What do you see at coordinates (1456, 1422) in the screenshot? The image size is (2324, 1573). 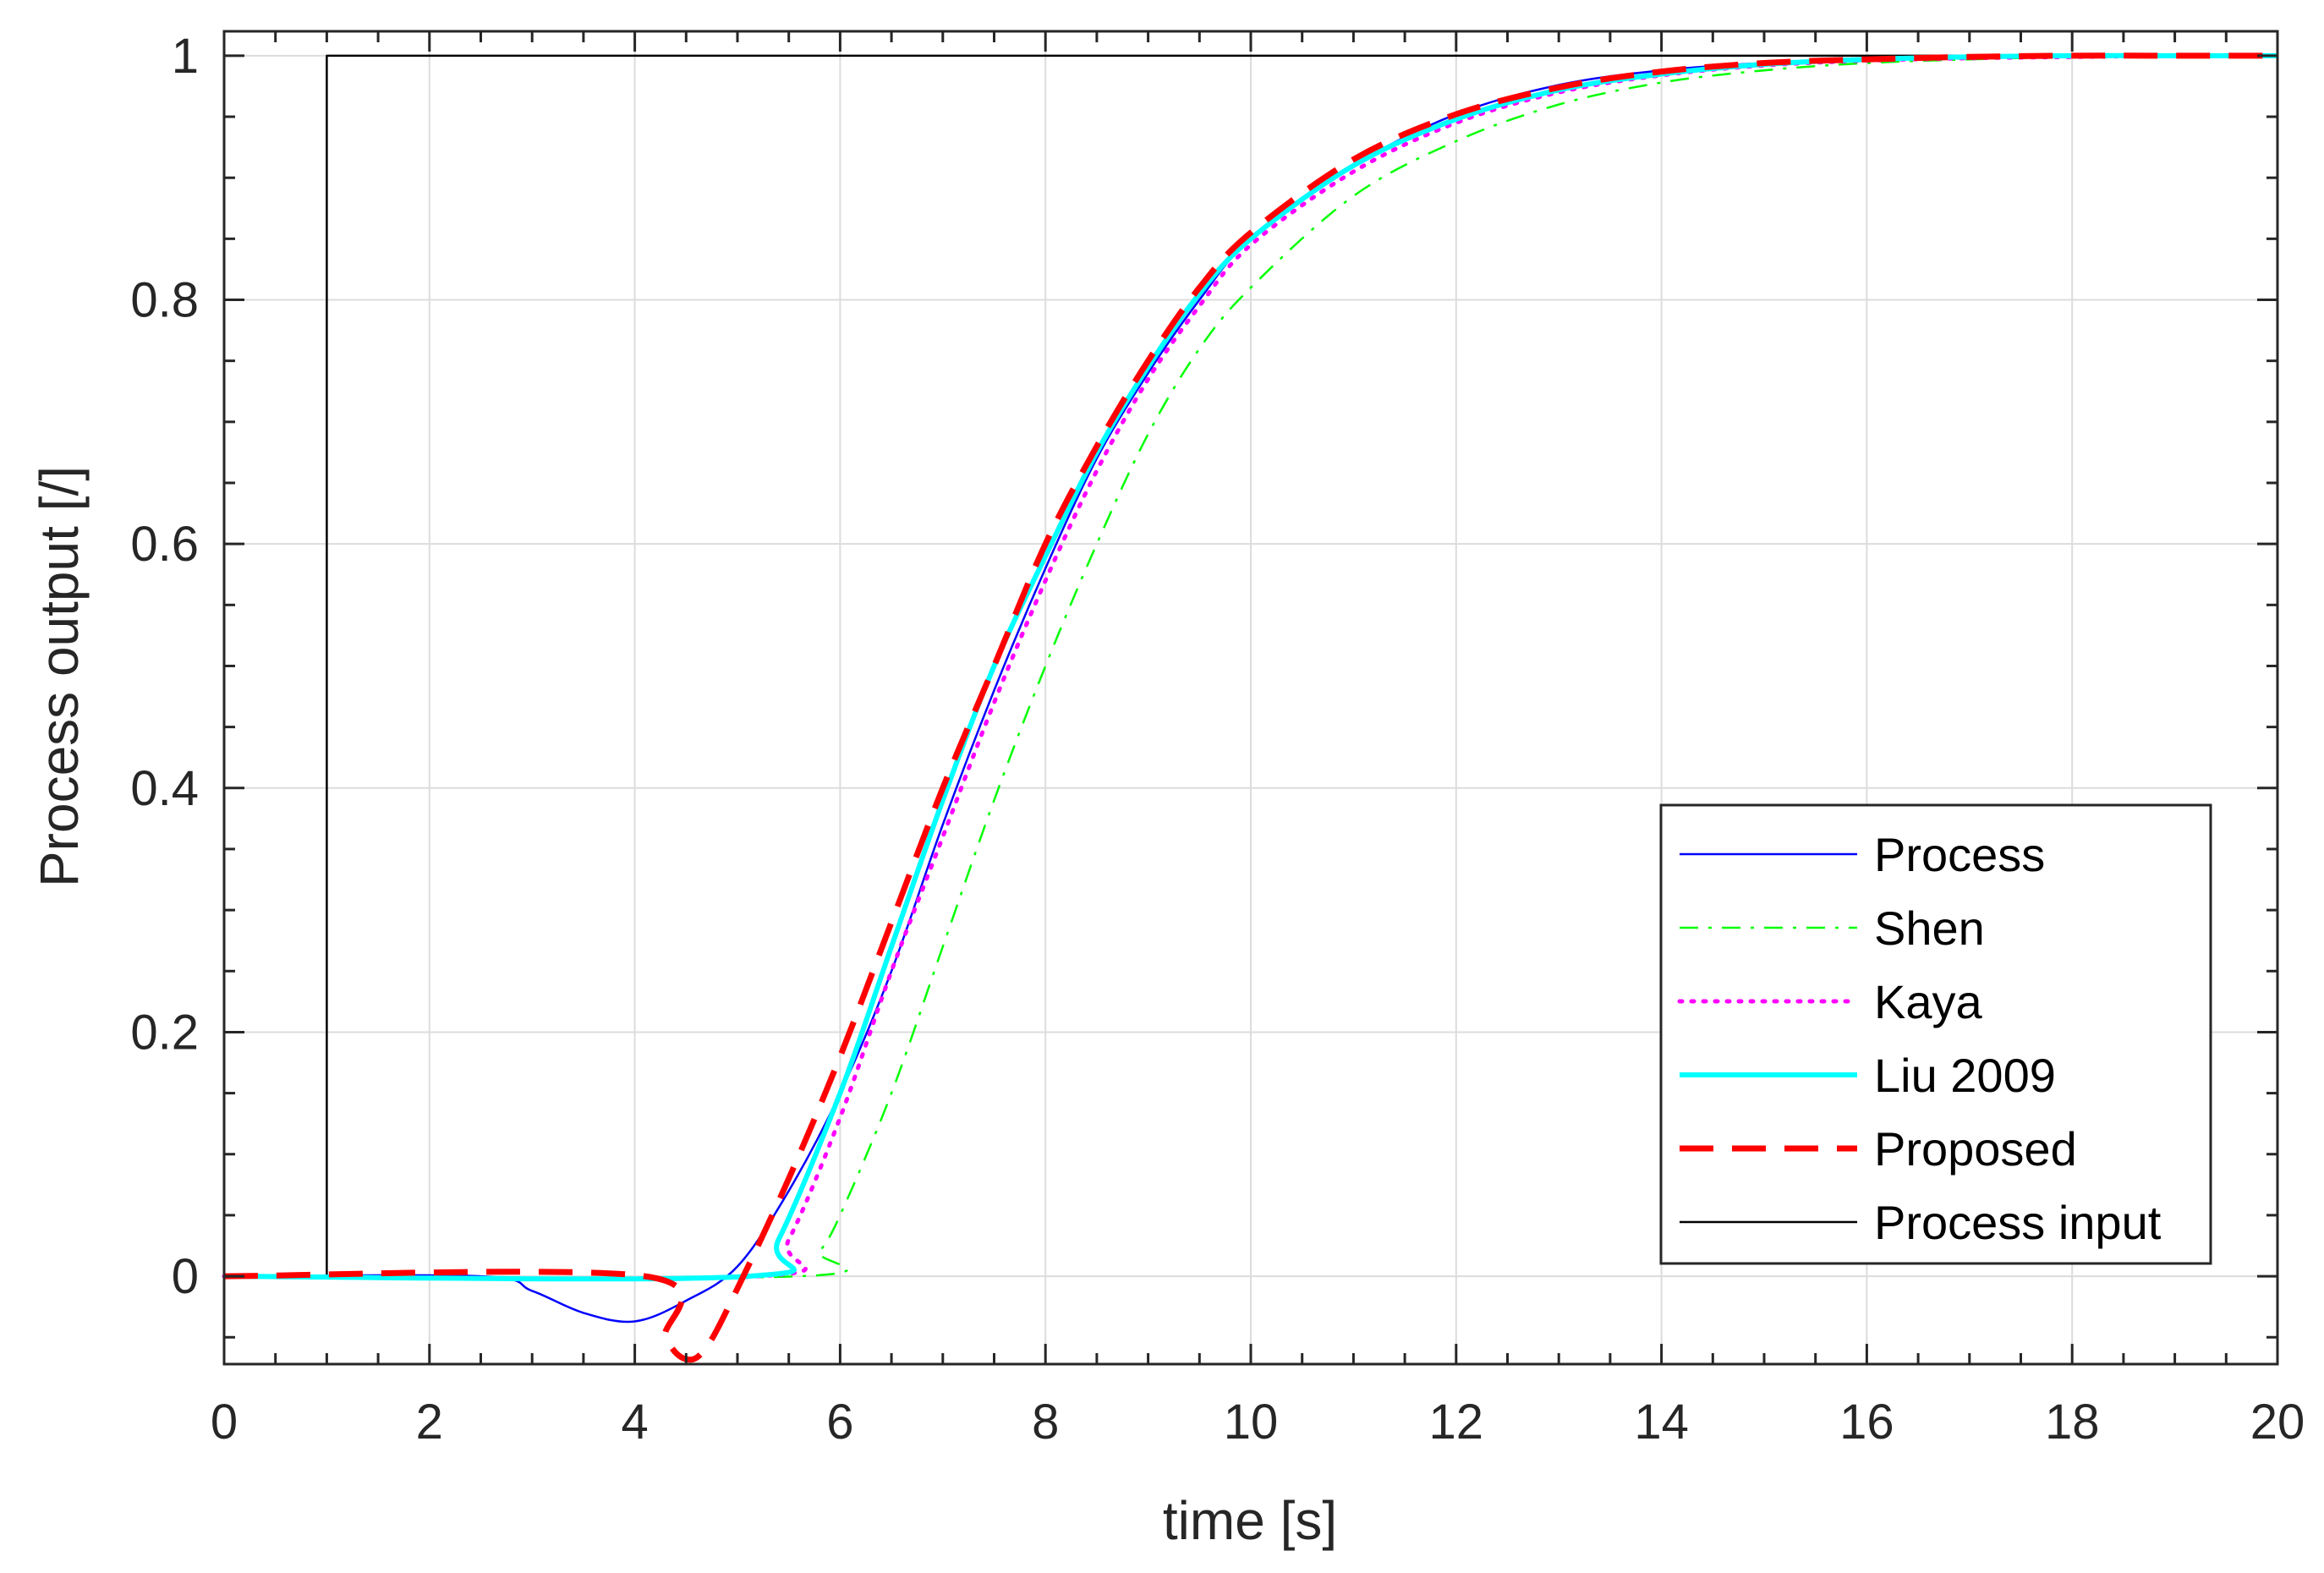 I see `x-tick-label: 12` at bounding box center [1456, 1422].